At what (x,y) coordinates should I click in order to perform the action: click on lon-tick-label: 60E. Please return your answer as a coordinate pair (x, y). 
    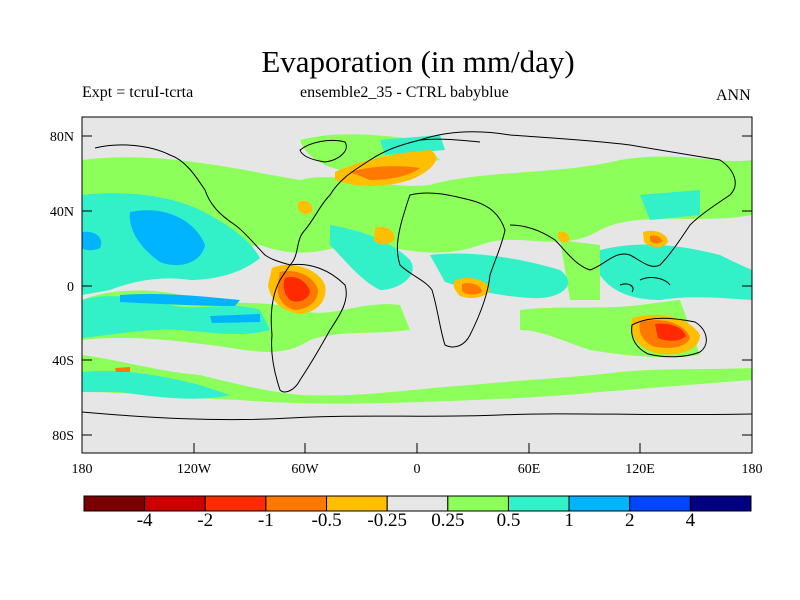
    Looking at the image, I should click on (529, 469).